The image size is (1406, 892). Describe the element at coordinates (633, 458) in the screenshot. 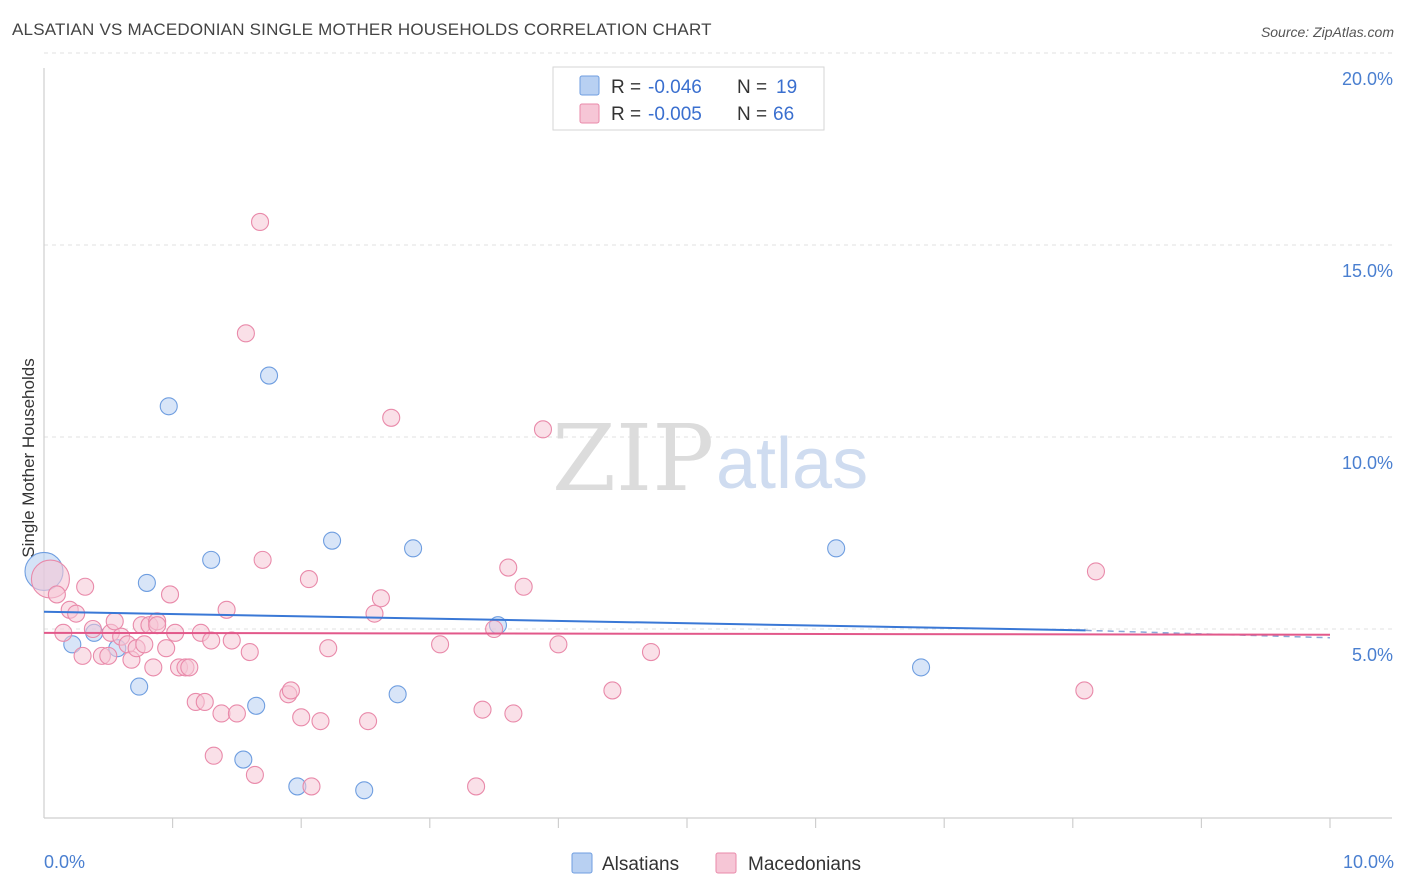

I see `watermark-zip: ZIP` at that location.